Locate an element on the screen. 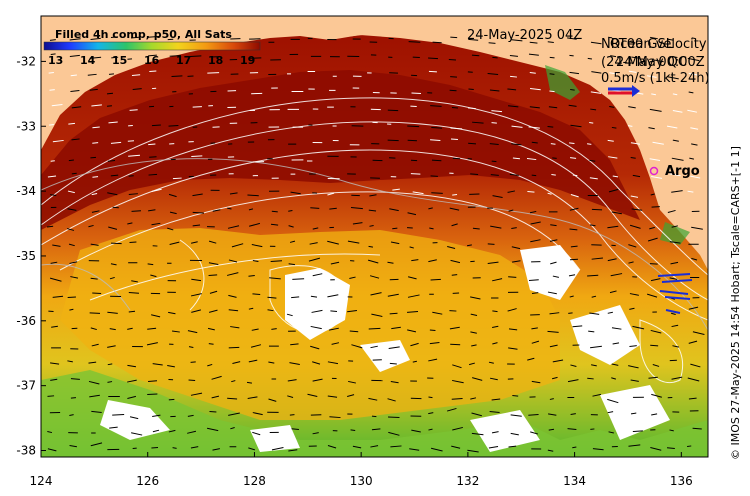 The image size is (750, 496). x-tick-label: 128 is located at coordinates (254, 481).